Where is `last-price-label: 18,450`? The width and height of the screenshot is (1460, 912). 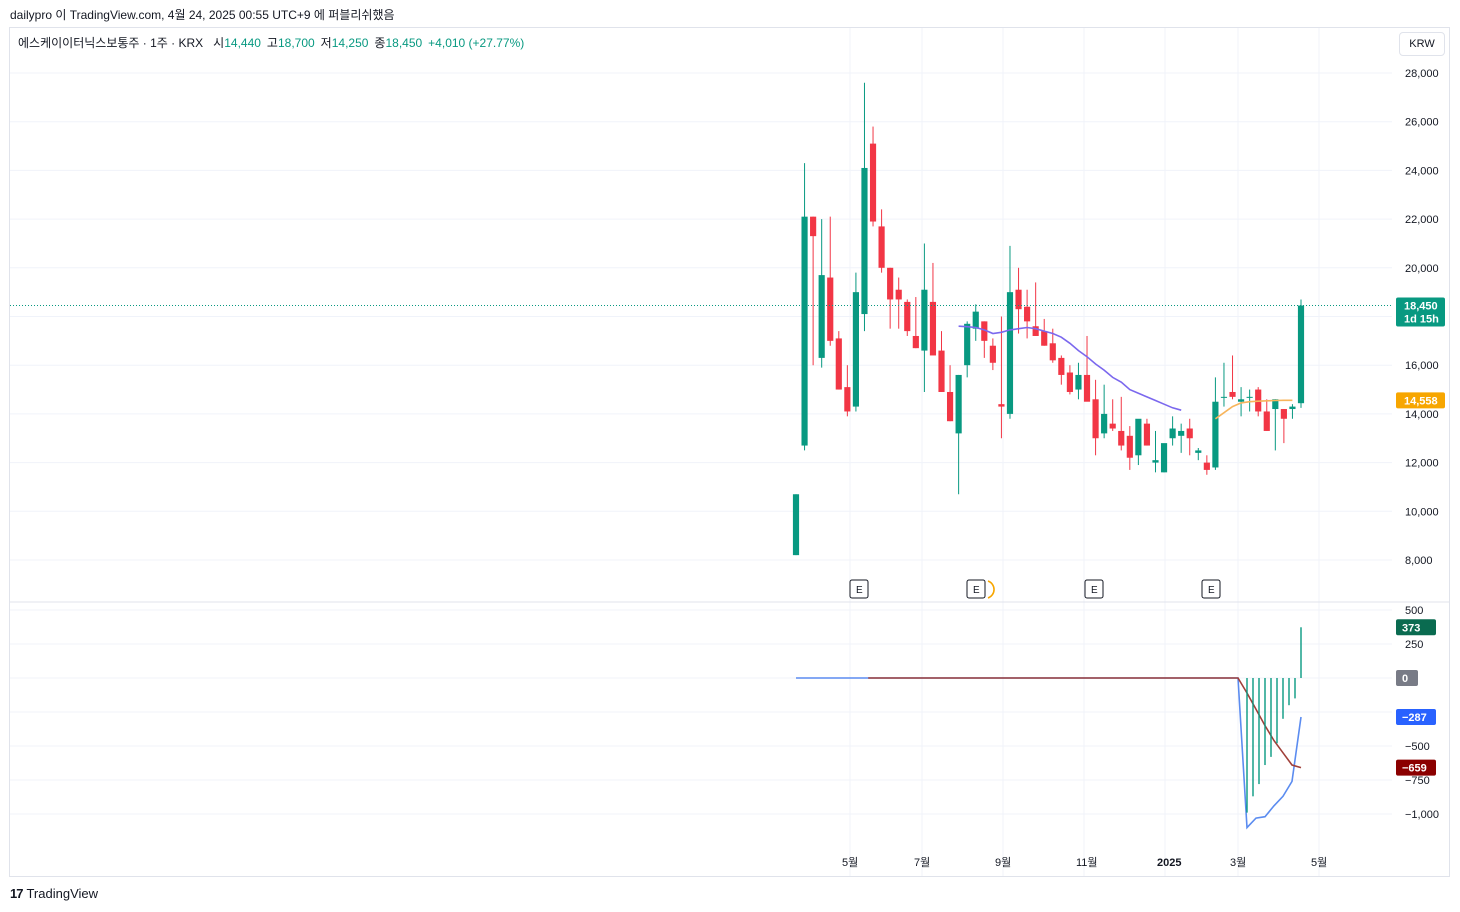
last-price-label: 18,450 is located at coordinates (1421, 307).